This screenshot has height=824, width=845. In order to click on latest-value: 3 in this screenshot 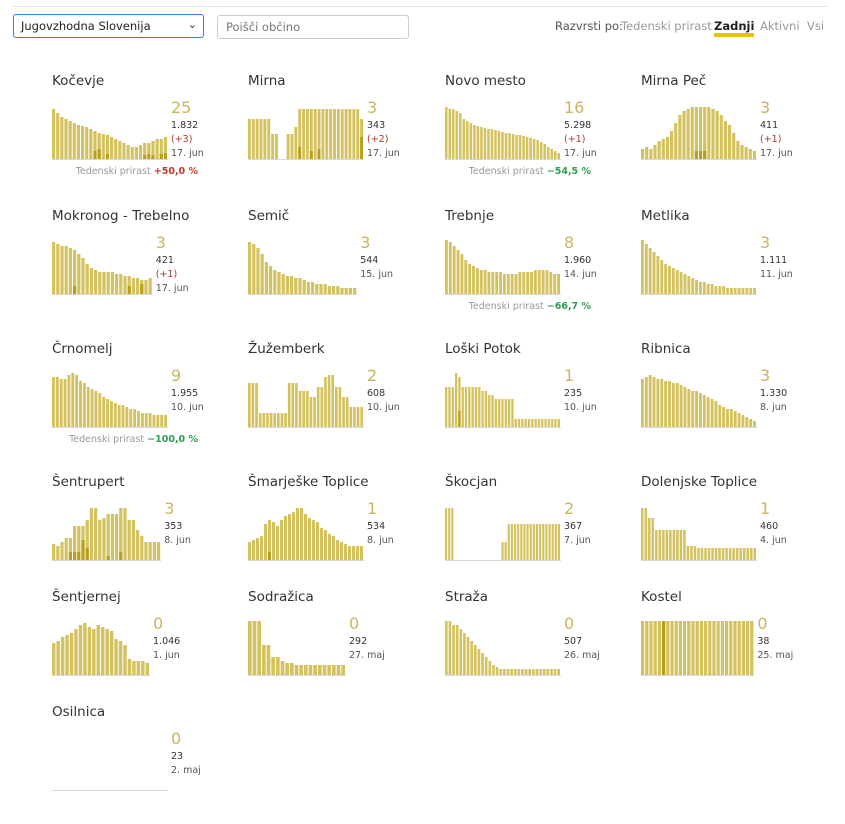, I will do `click(765, 107)`.